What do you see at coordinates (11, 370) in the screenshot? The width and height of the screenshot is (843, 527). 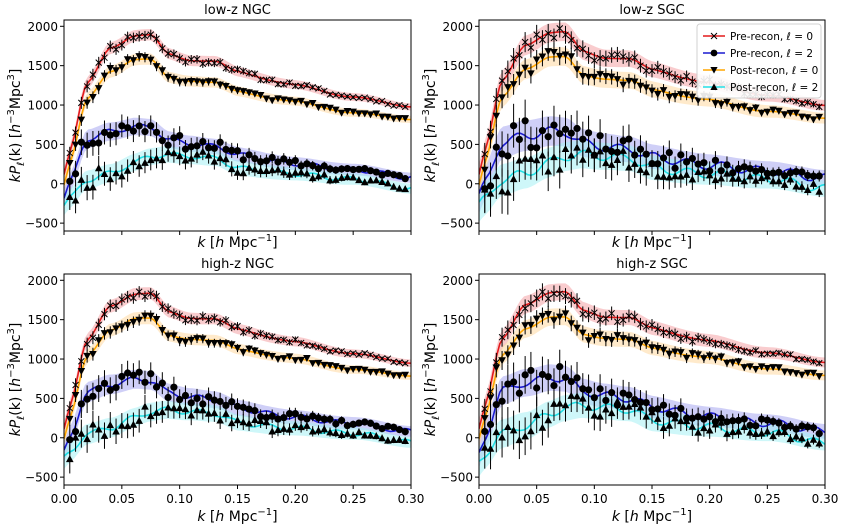 I see `y-label-exp1: −3` at bounding box center [11, 370].